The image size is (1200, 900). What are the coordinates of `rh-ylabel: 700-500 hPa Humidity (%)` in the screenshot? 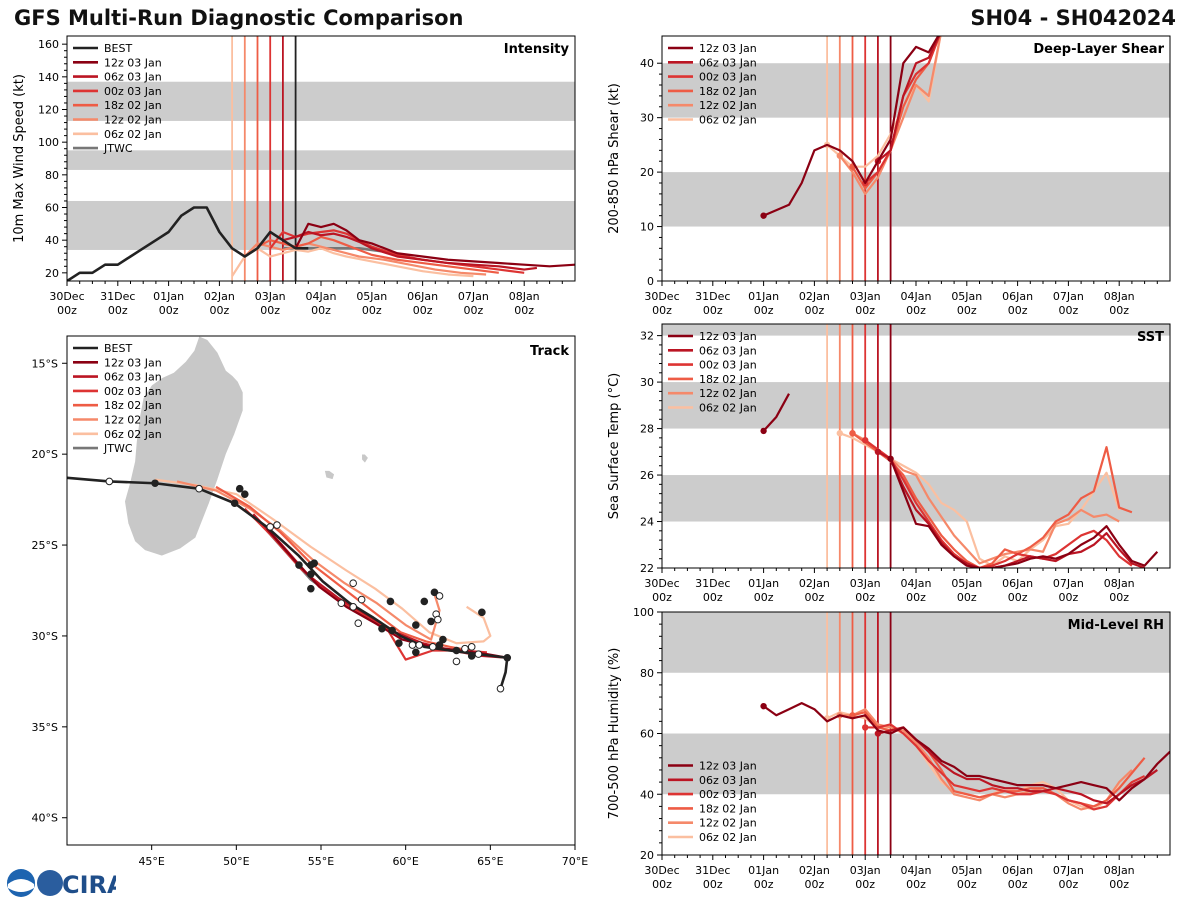 It's located at (614, 734).